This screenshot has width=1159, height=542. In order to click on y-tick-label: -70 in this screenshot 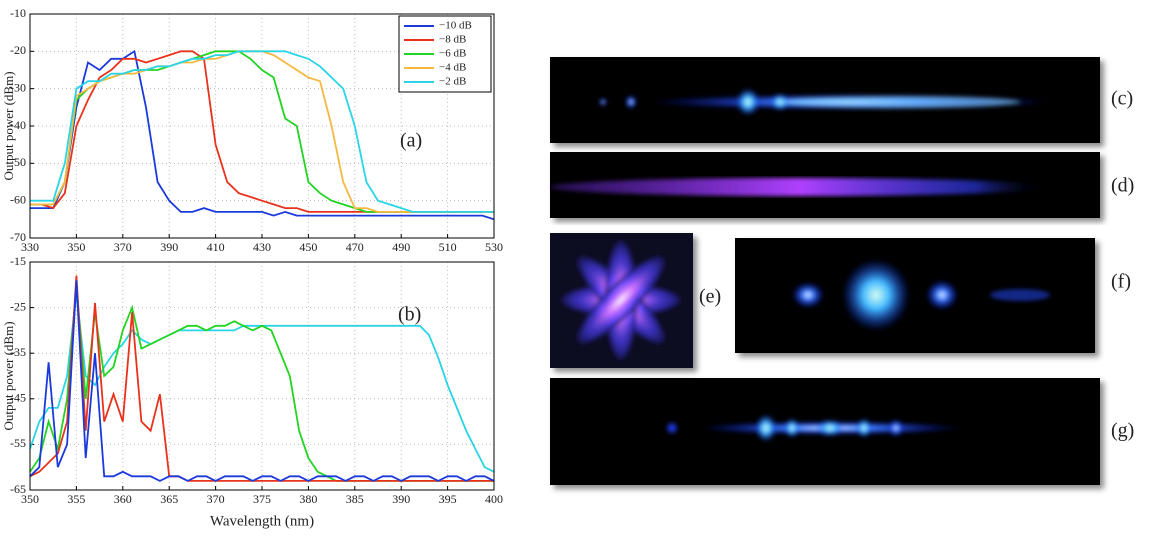, I will do `click(18, 237)`.